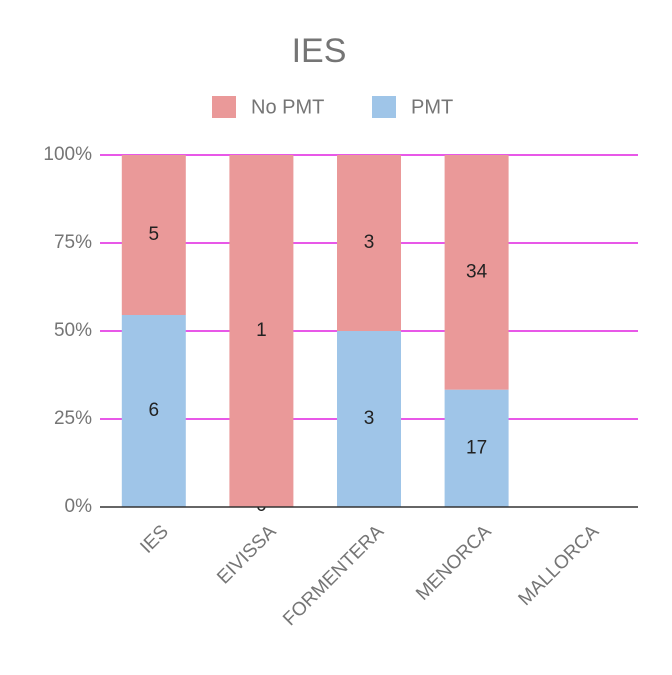 This screenshot has width=672, height=675. Describe the element at coordinates (73, 418) in the screenshot. I see `y-tick-label: 25%` at that location.